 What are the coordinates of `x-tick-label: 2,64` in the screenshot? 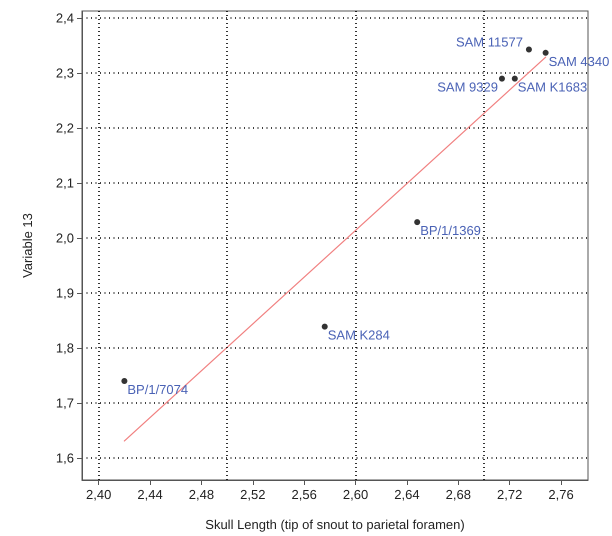 It's located at (407, 494).